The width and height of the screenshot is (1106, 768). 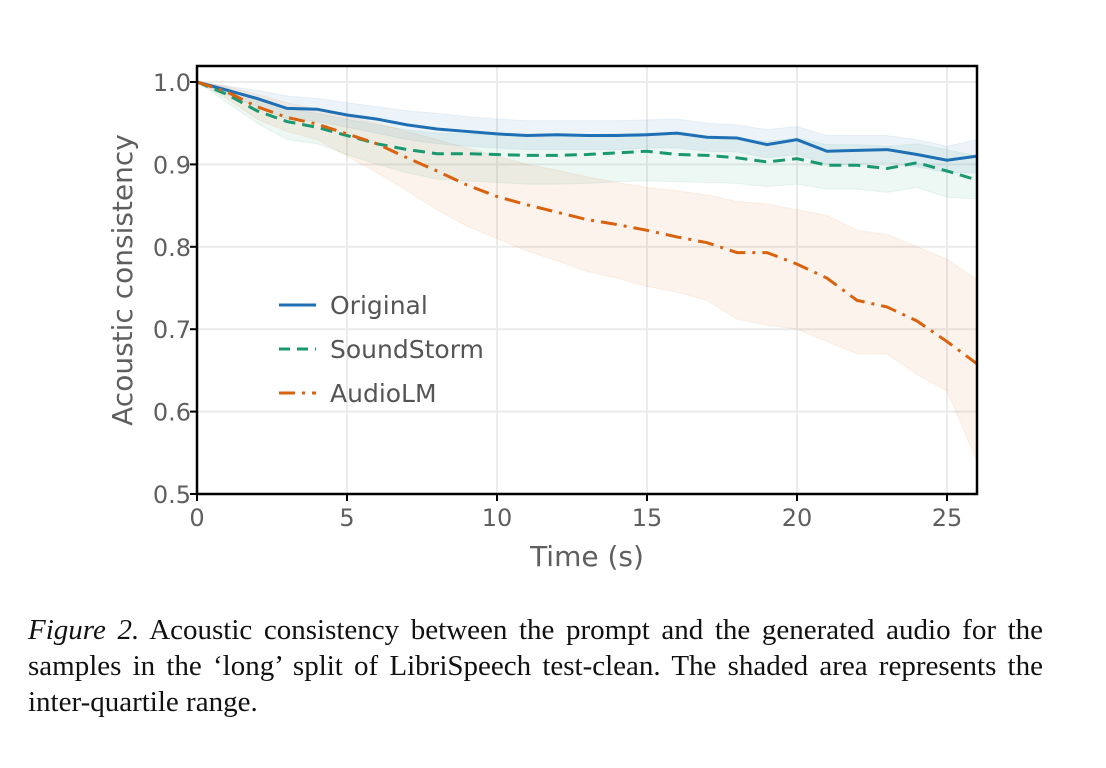 I want to click on x-axis-title: Time (s), so click(x=586, y=556).